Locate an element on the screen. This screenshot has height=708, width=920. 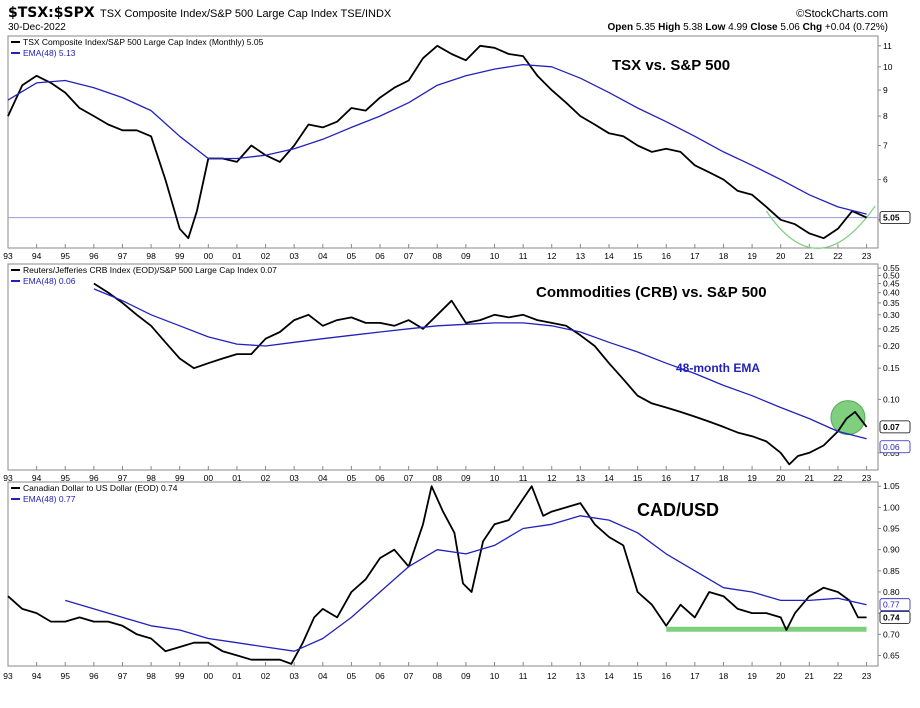
x-tick-label: 06 is located at coordinates (380, 676).